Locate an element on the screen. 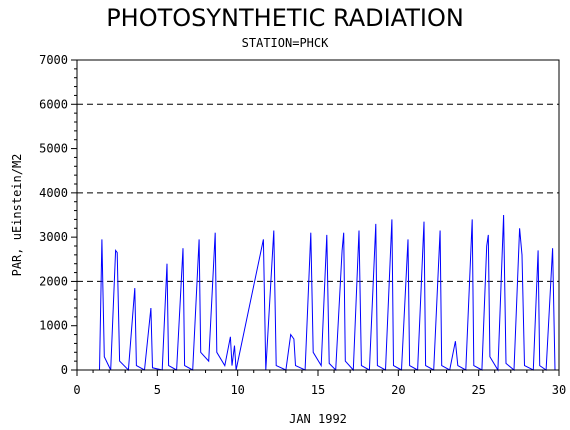 The image size is (570, 430). x-axis-label: JAN 1992 is located at coordinates (318, 419).